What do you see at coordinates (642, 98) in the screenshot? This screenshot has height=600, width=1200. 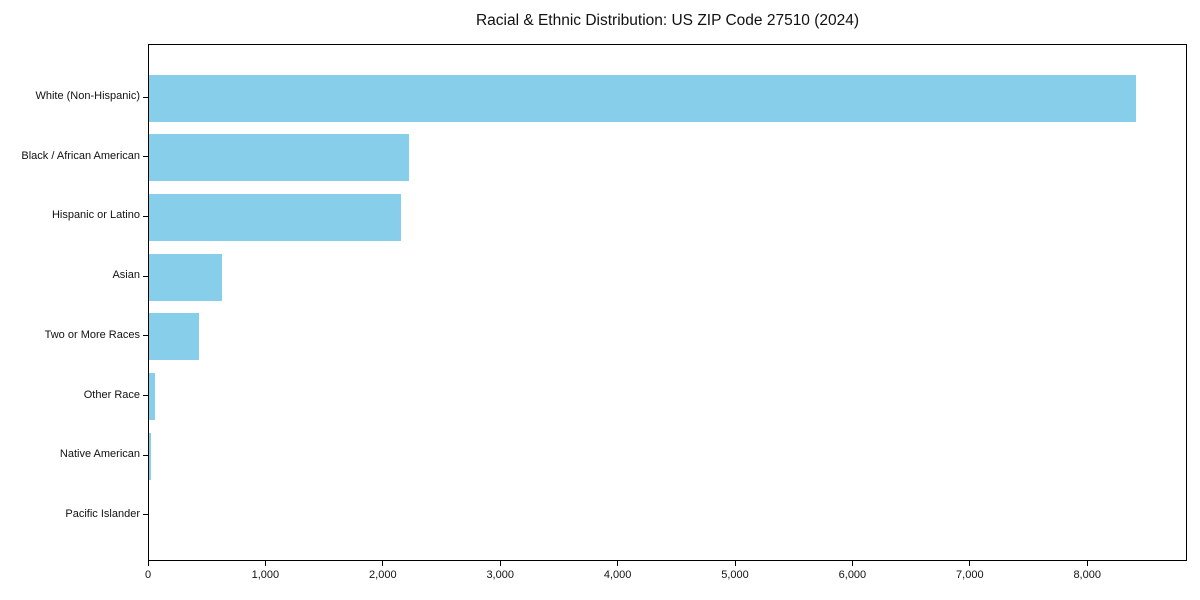 I see `bar-white-non-hispanic` at bounding box center [642, 98].